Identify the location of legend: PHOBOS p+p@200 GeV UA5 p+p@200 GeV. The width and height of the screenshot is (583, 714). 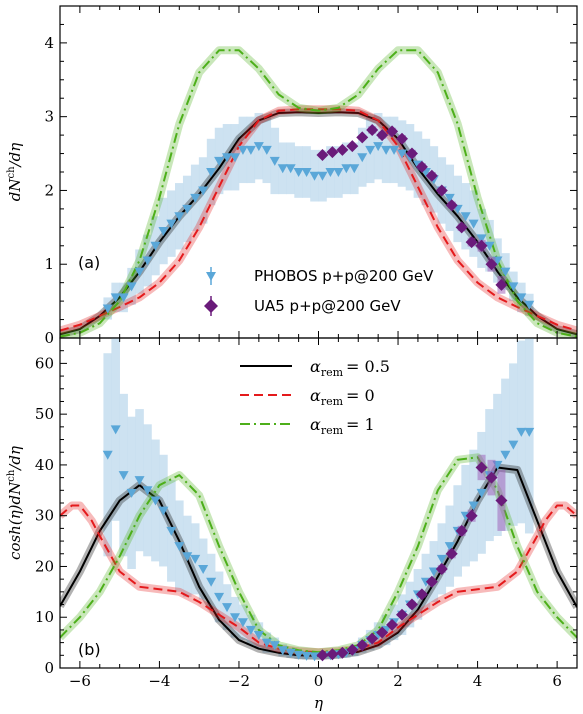
(319, 291).